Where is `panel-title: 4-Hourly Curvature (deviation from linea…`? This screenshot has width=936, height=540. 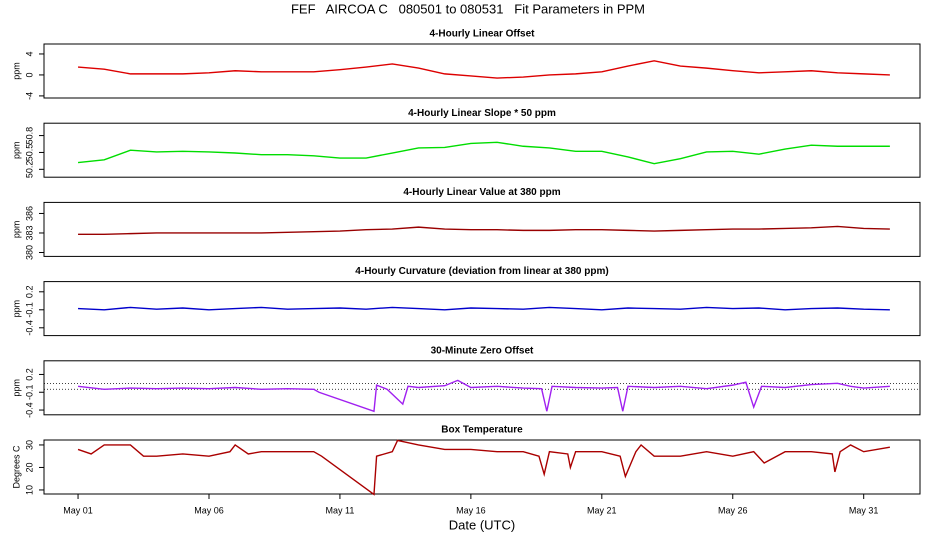 panel-title: 4-Hourly Curvature (deviation from linea… is located at coordinates (481, 271).